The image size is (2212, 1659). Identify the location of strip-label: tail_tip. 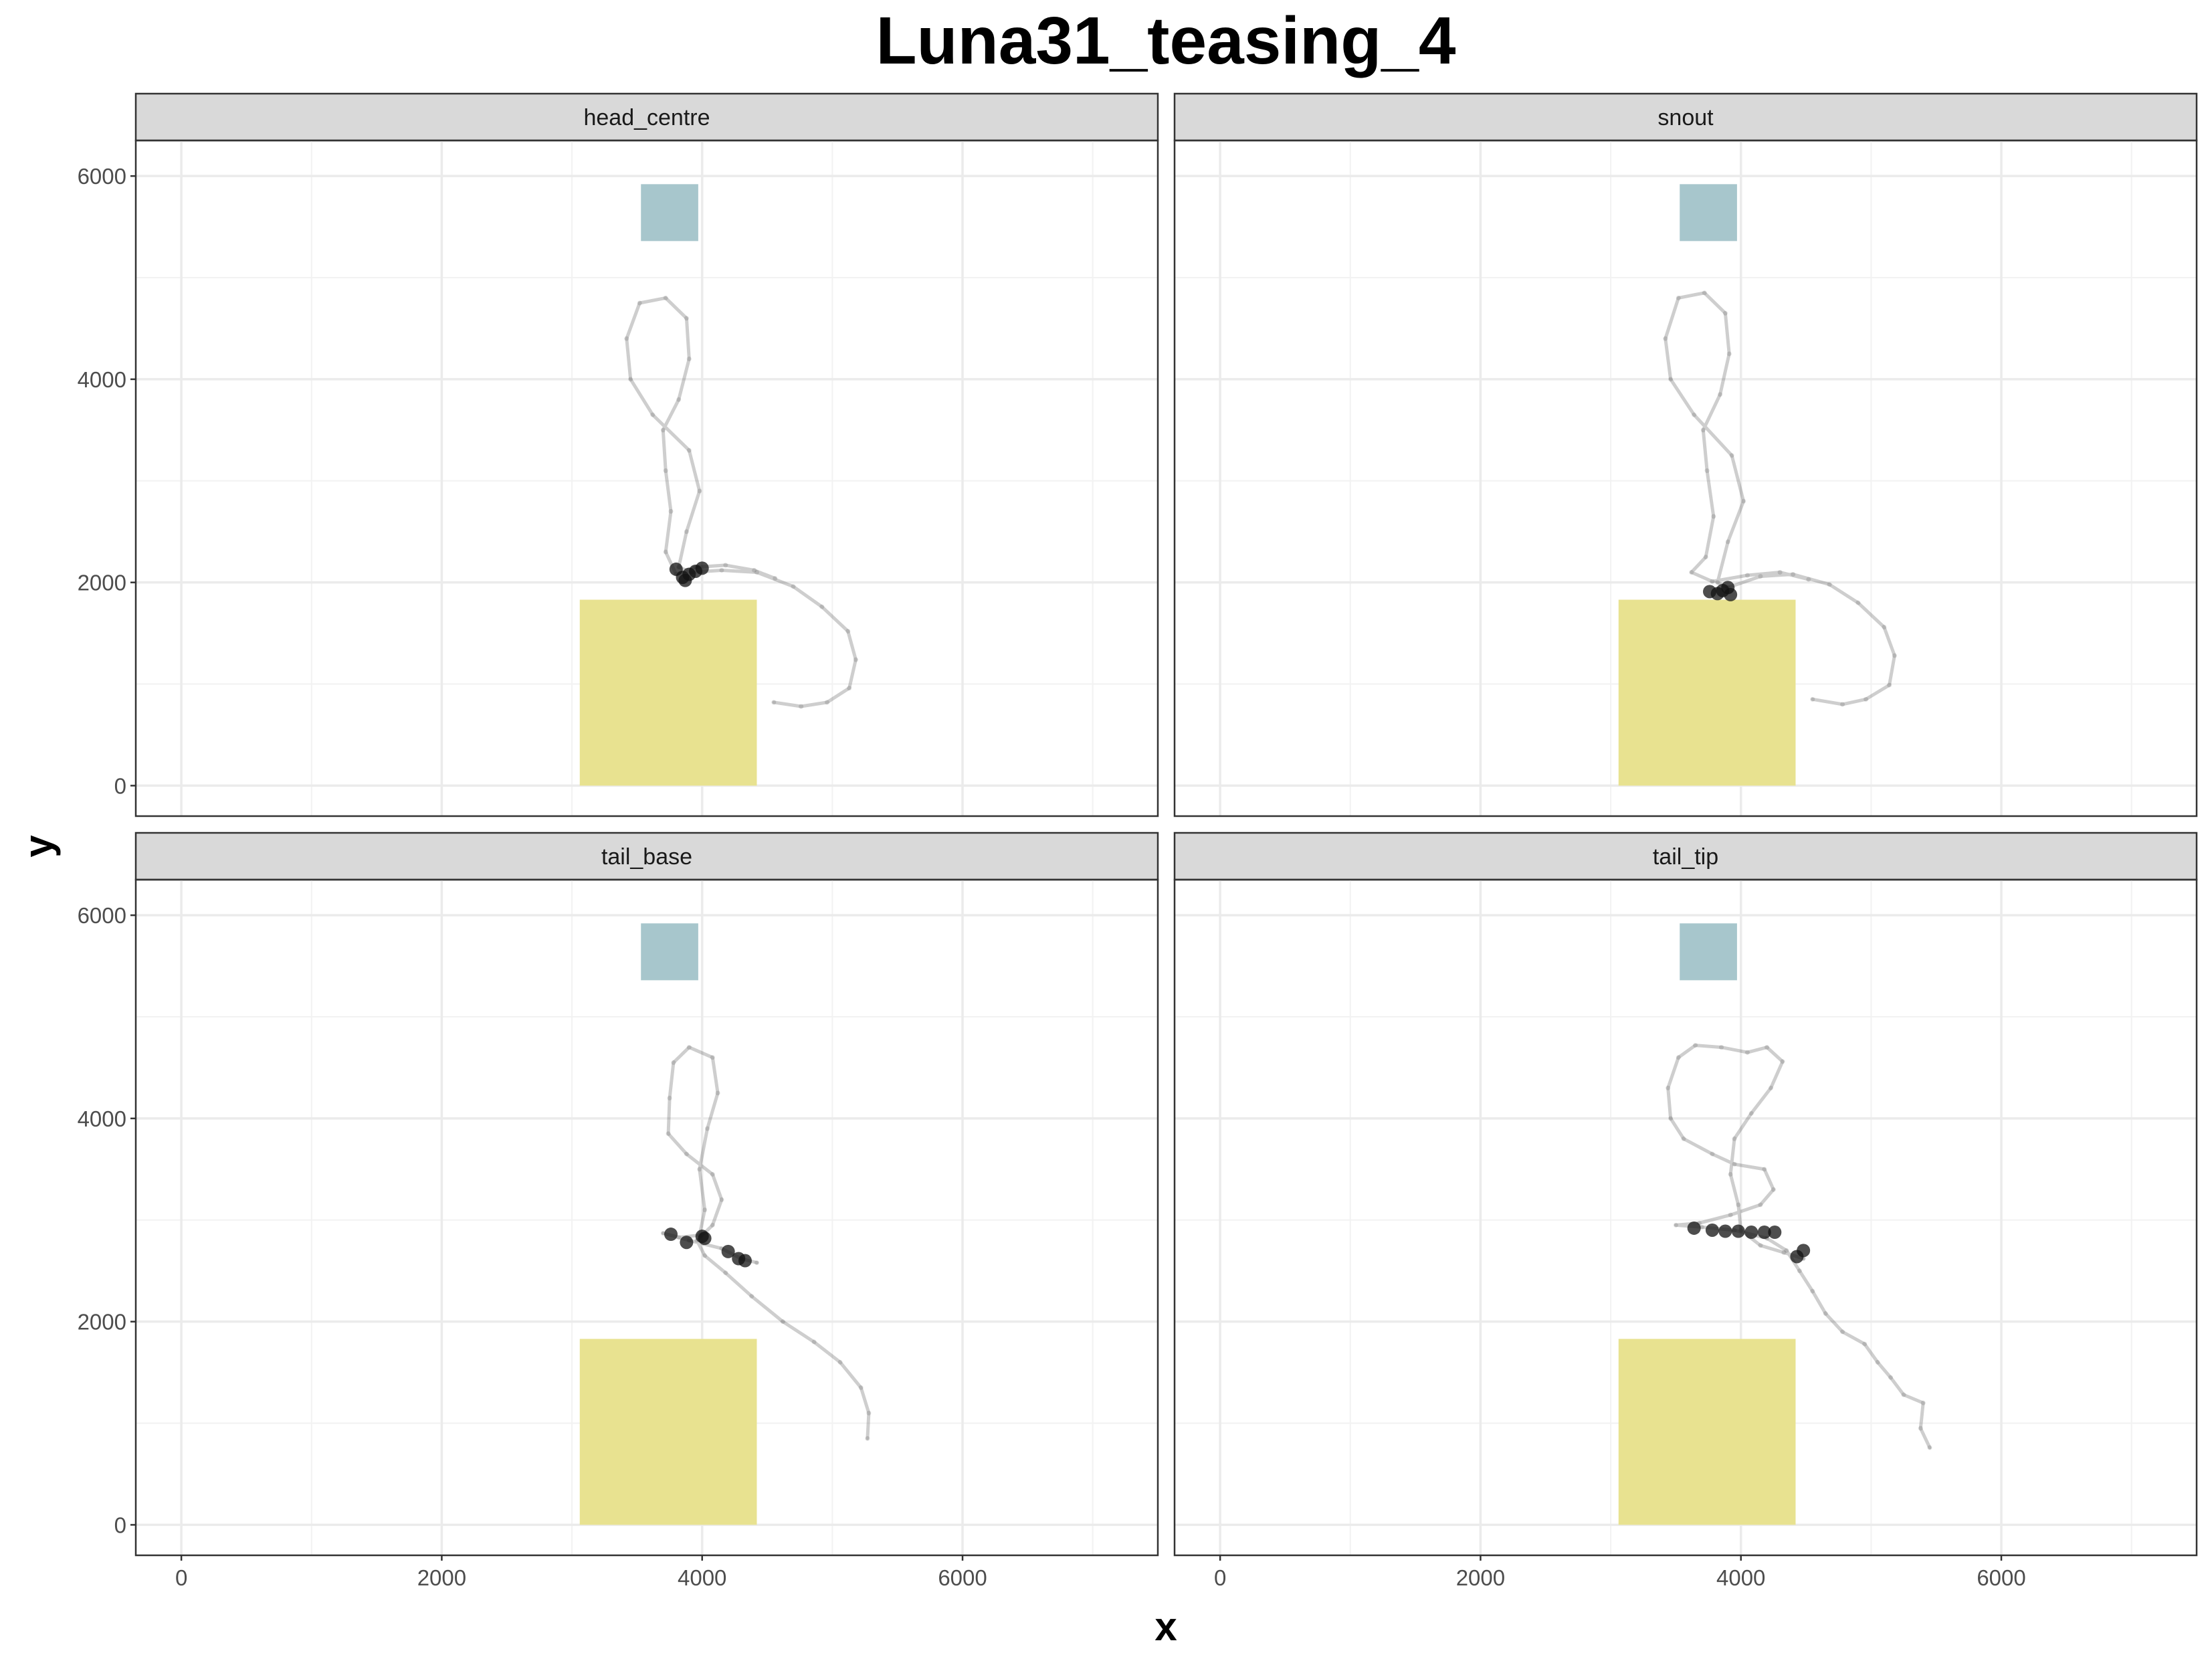
(1686, 857).